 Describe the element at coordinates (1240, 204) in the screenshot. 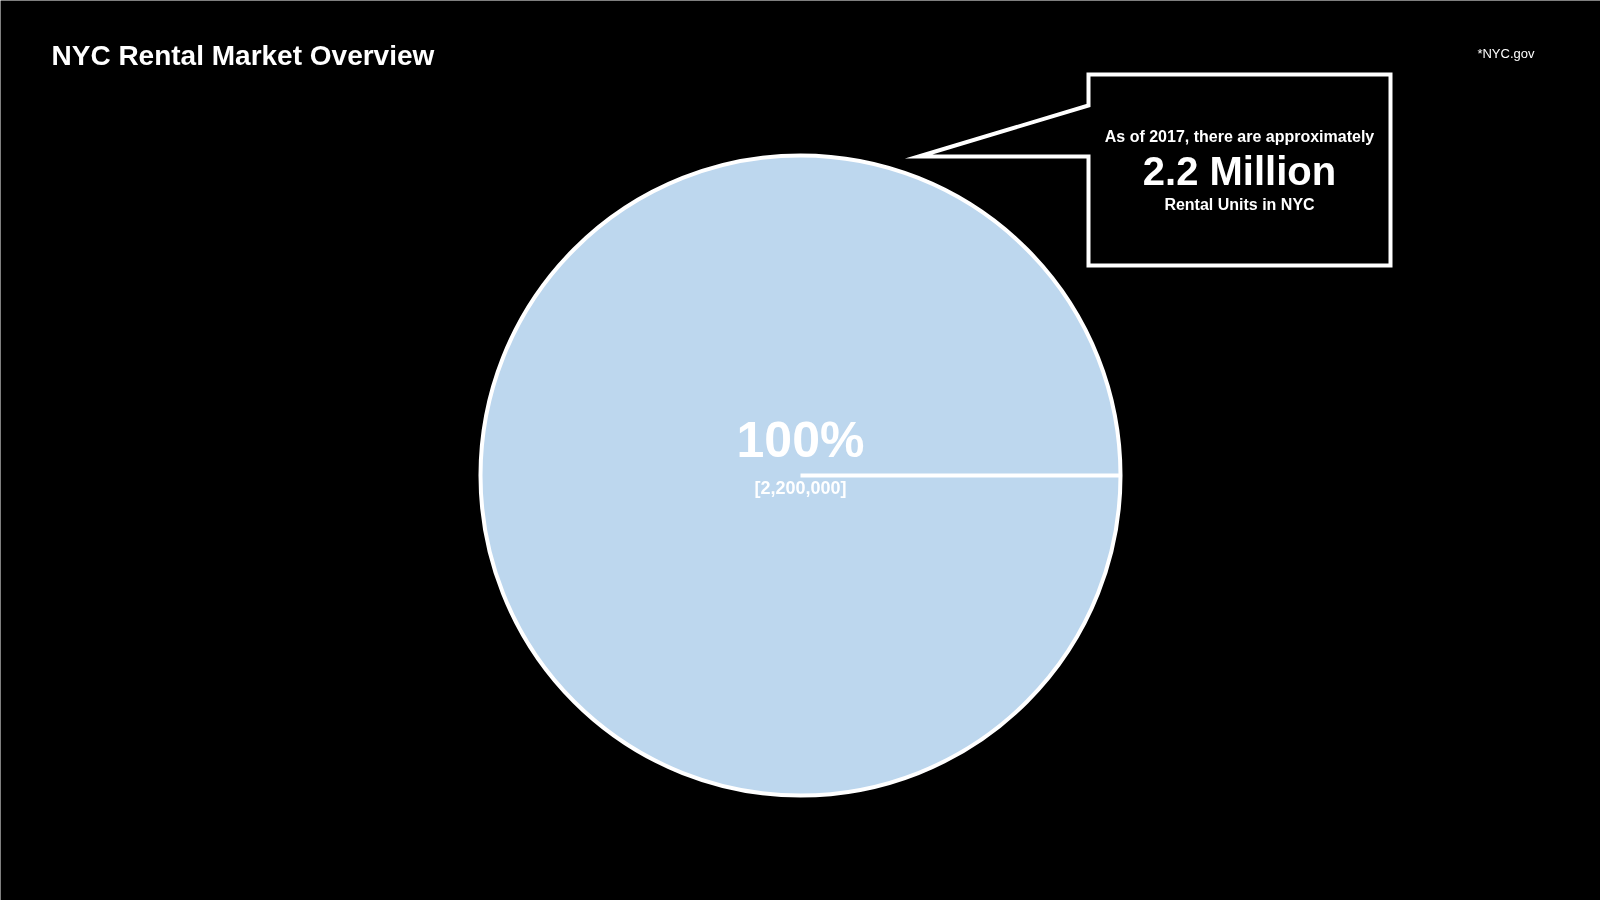

I see `text: Rental Units in NYC` at that location.